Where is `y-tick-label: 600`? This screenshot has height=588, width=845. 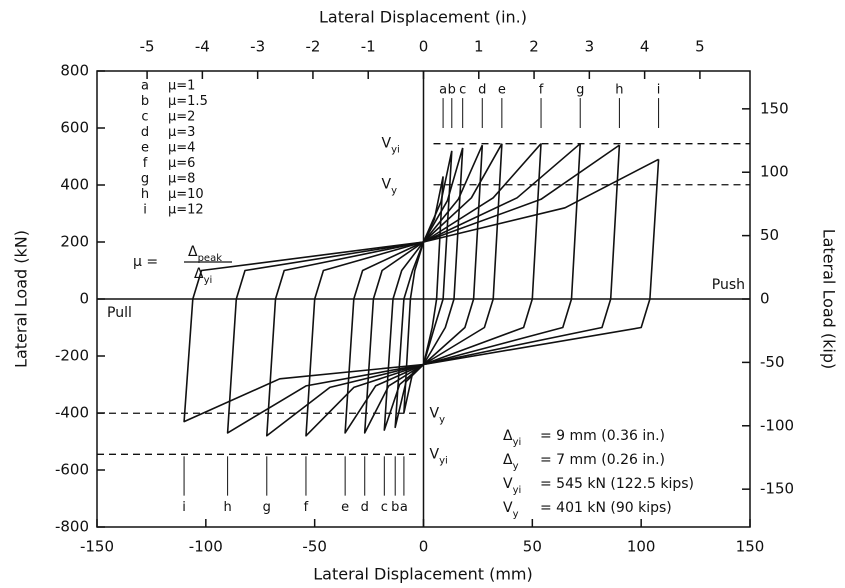 y-tick-label: 600 is located at coordinates (74, 128).